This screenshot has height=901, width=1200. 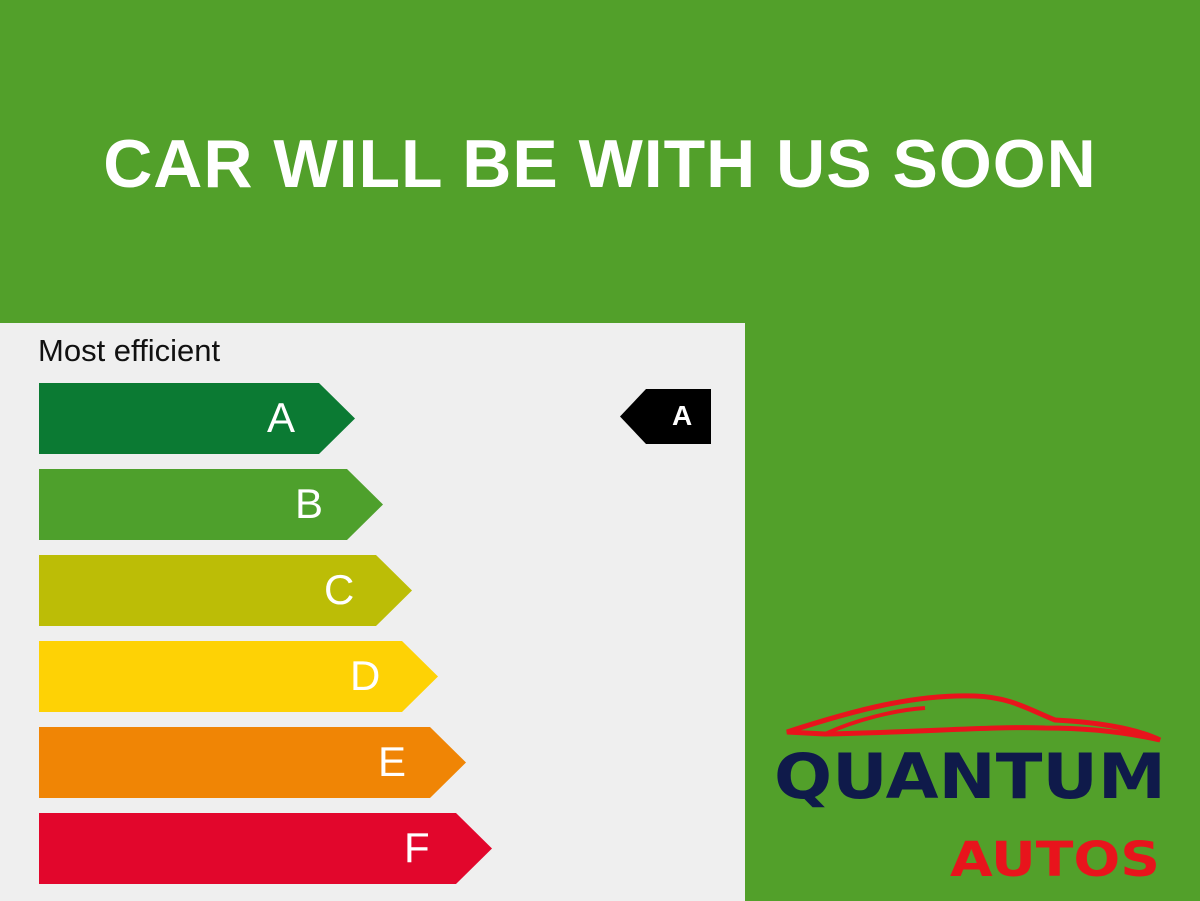 What do you see at coordinates (970, 776) in the screenshot?
I see `logo-line-quantum: QUANTUM` at bounding box center [970, 776].